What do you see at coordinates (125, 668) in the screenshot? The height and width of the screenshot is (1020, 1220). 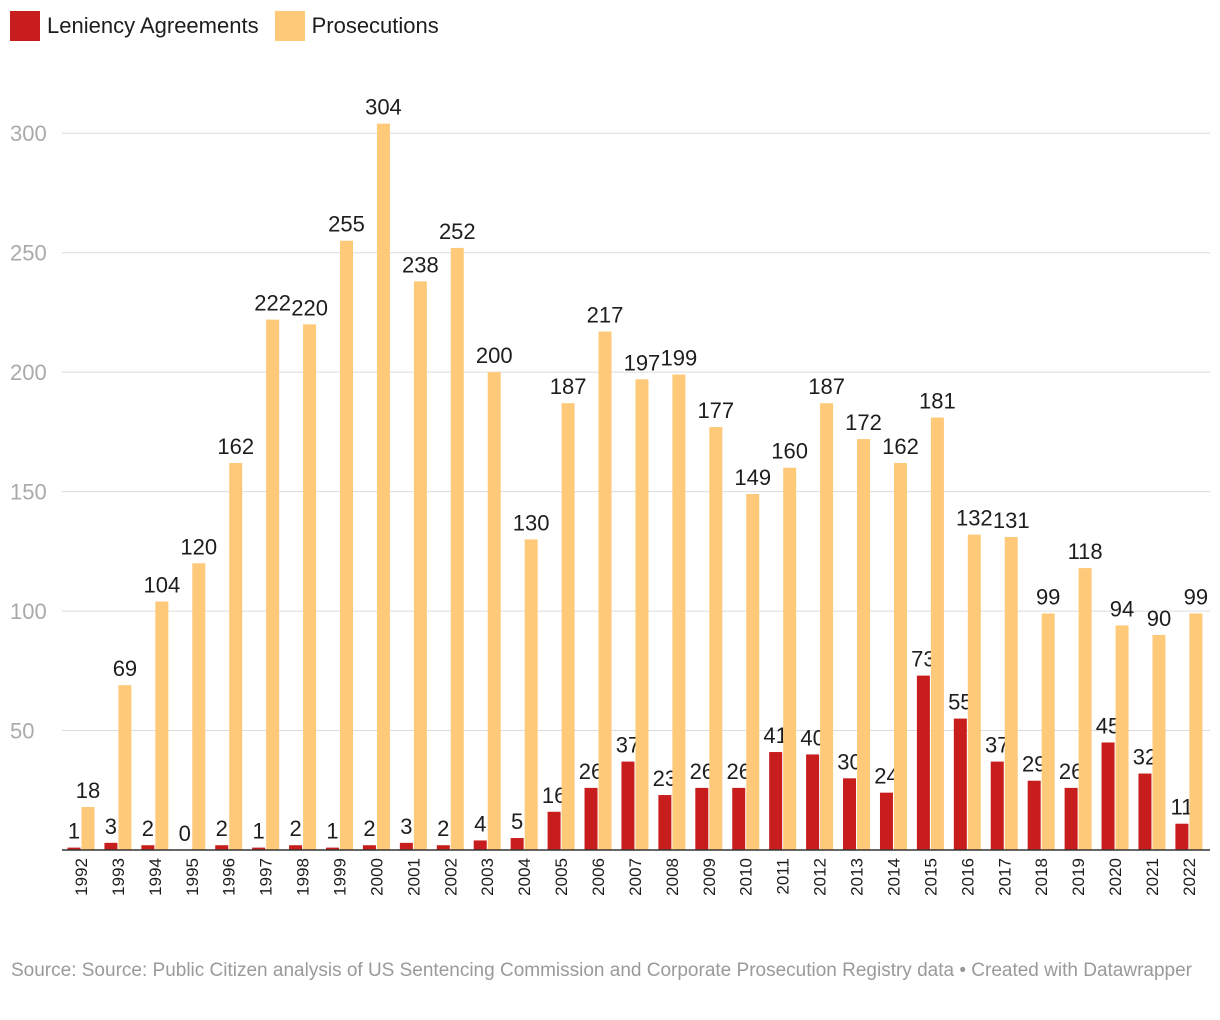 I see `data-label-prosecutions: 69` at bounding box center [125, 668].